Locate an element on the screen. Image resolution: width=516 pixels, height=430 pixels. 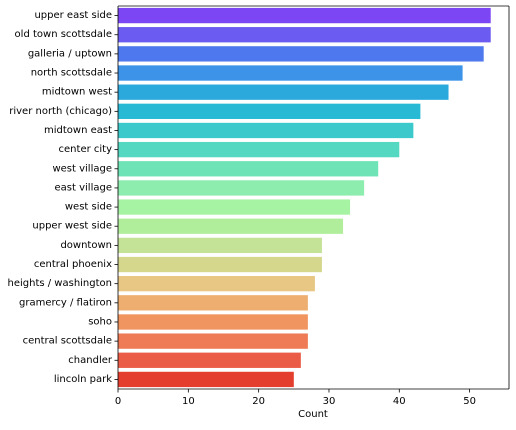
bar-upper-west-side is located at coordinates (231, 226).